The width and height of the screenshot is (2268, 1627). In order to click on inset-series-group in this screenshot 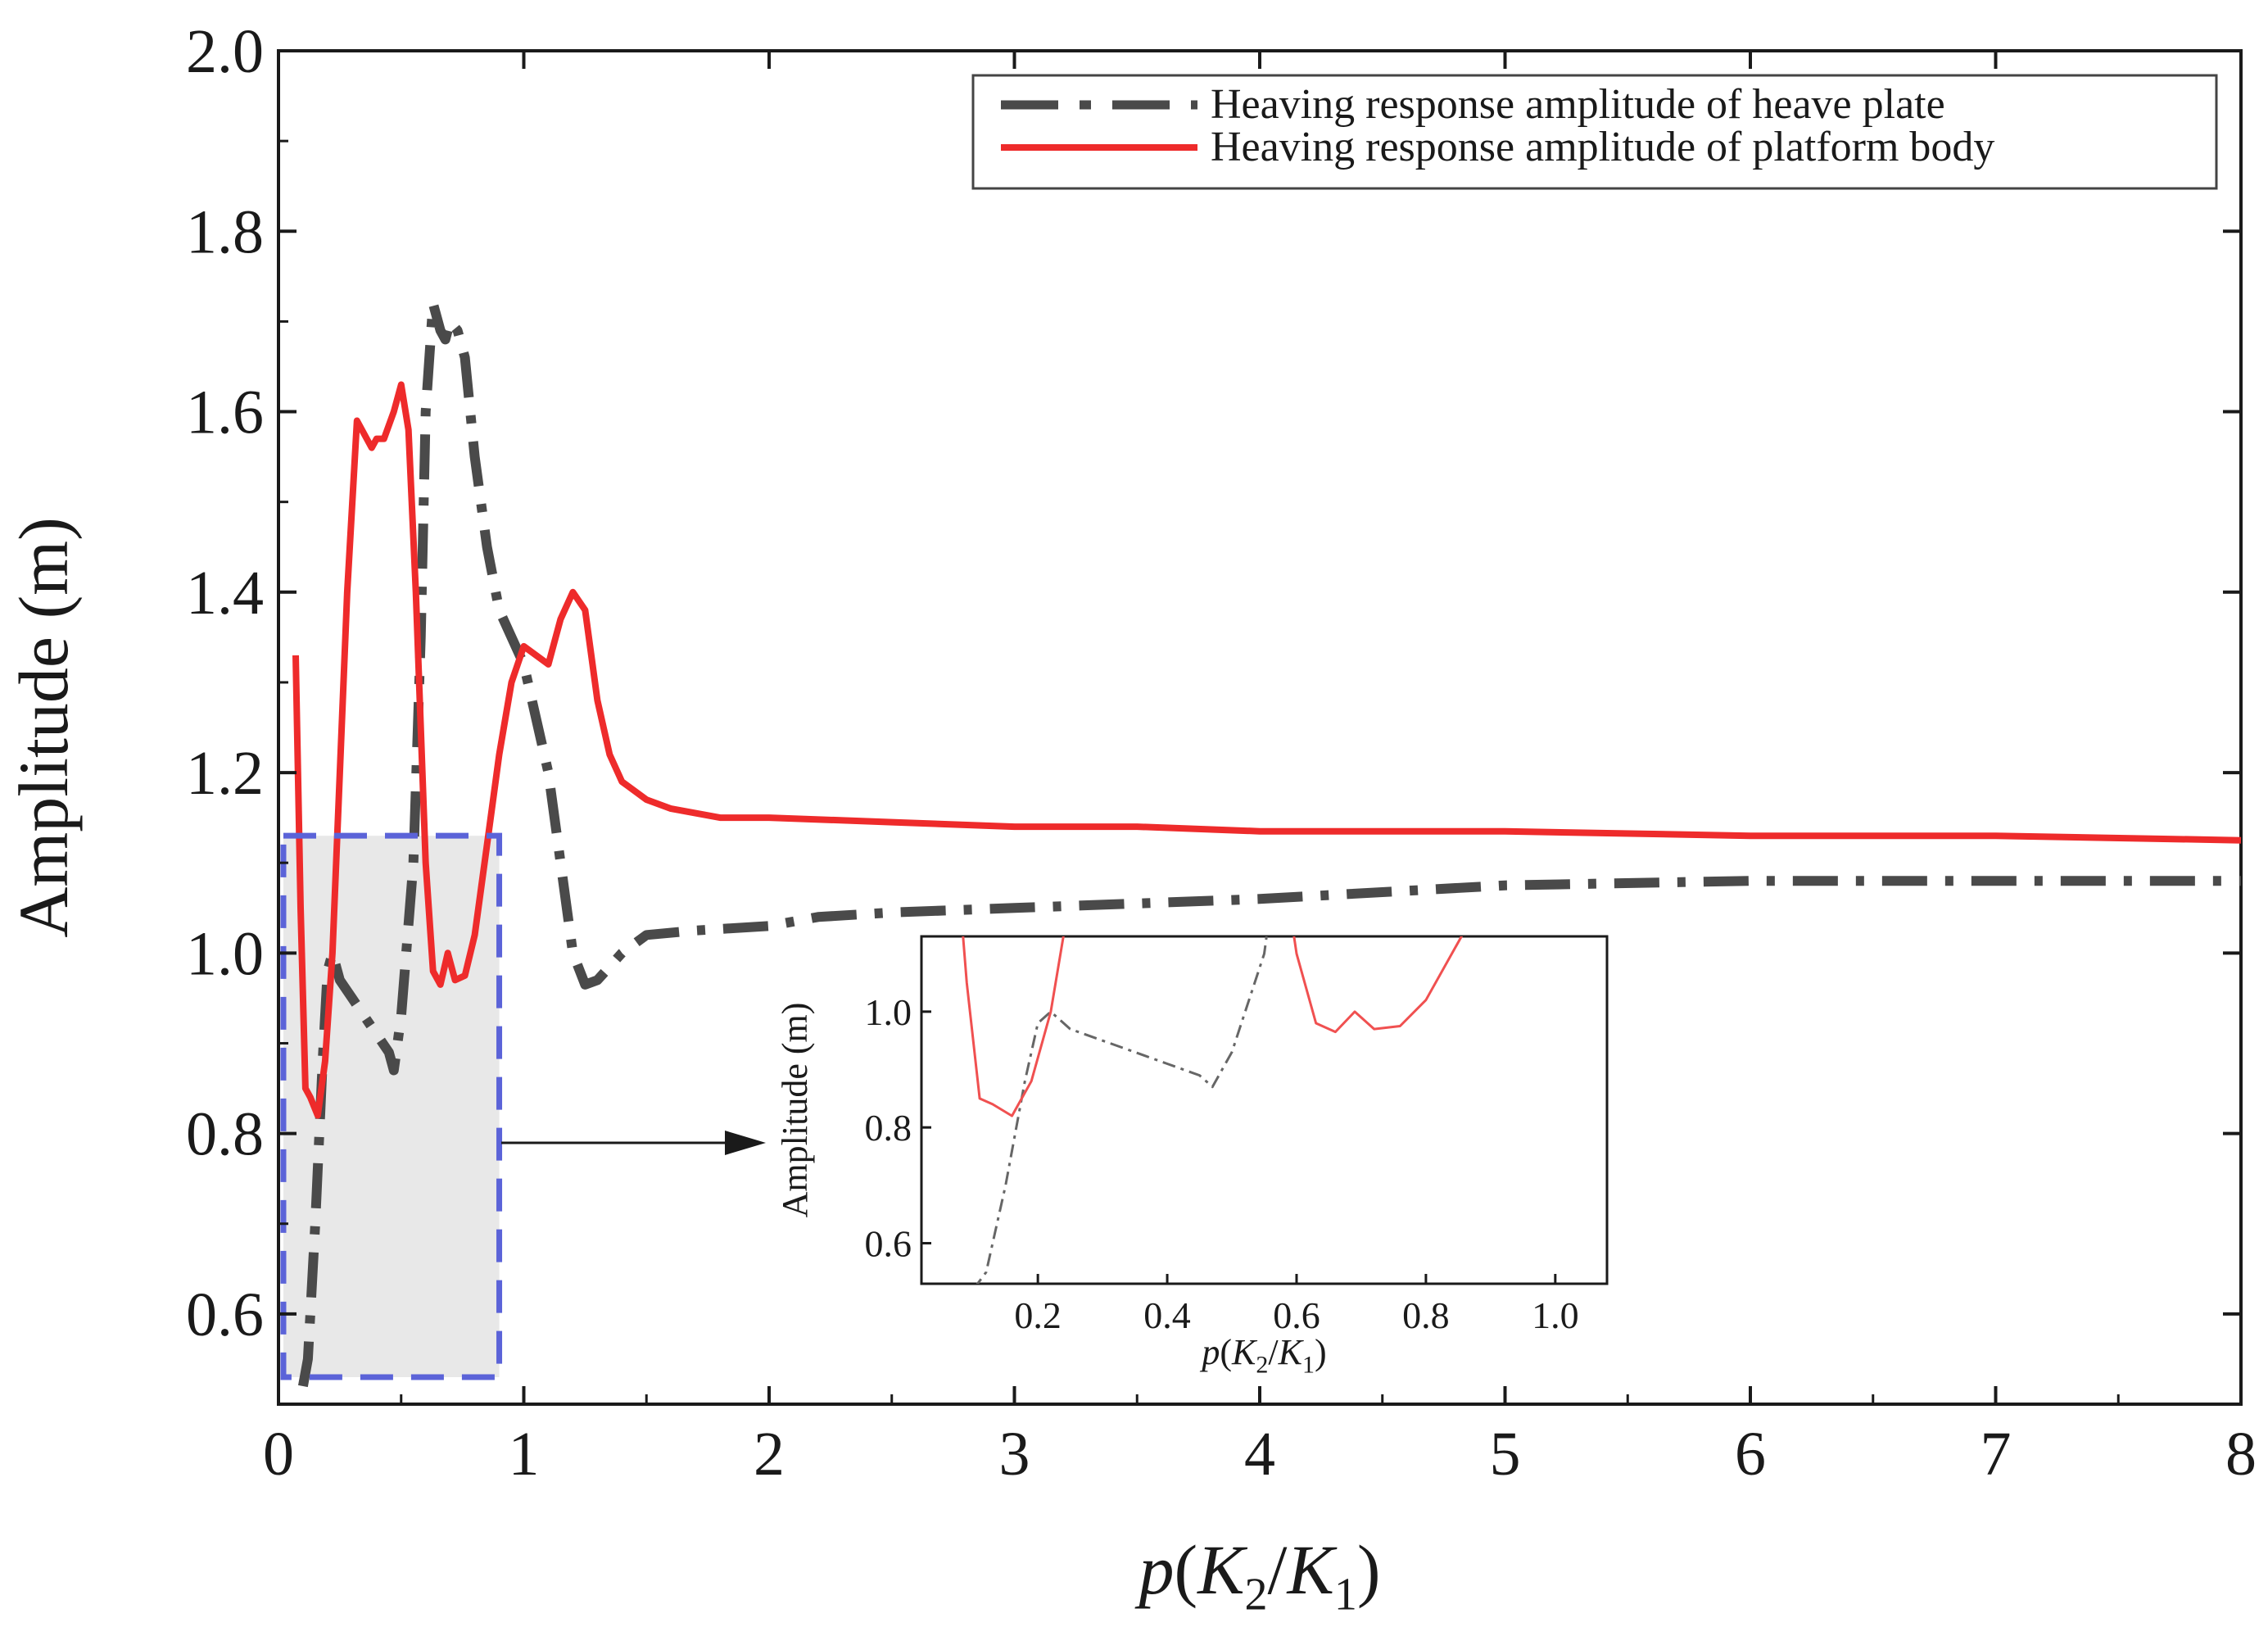, I will do `click(1213, 1110)`.